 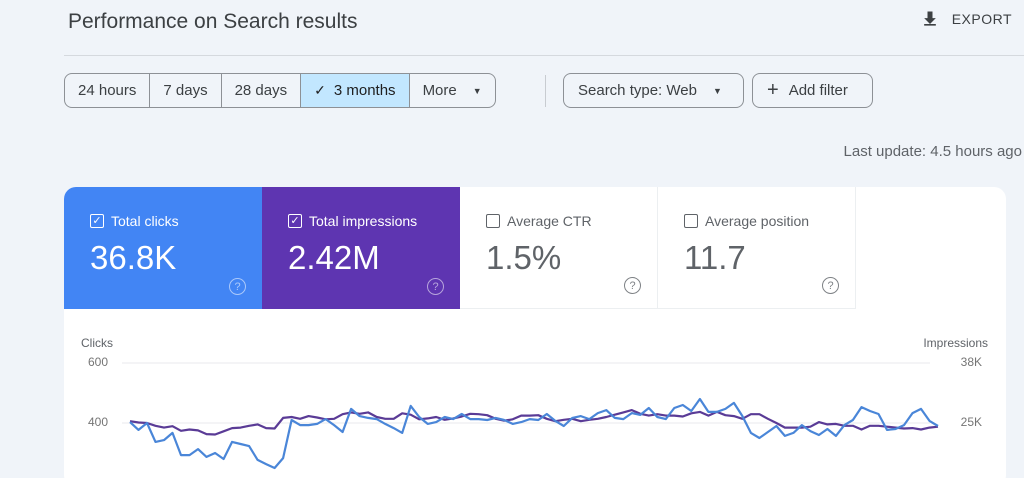 What do you see at coordinates (98, 422) in the screenshot?
I see `left-axis-tick: 400` at bounding box center [98, 422].